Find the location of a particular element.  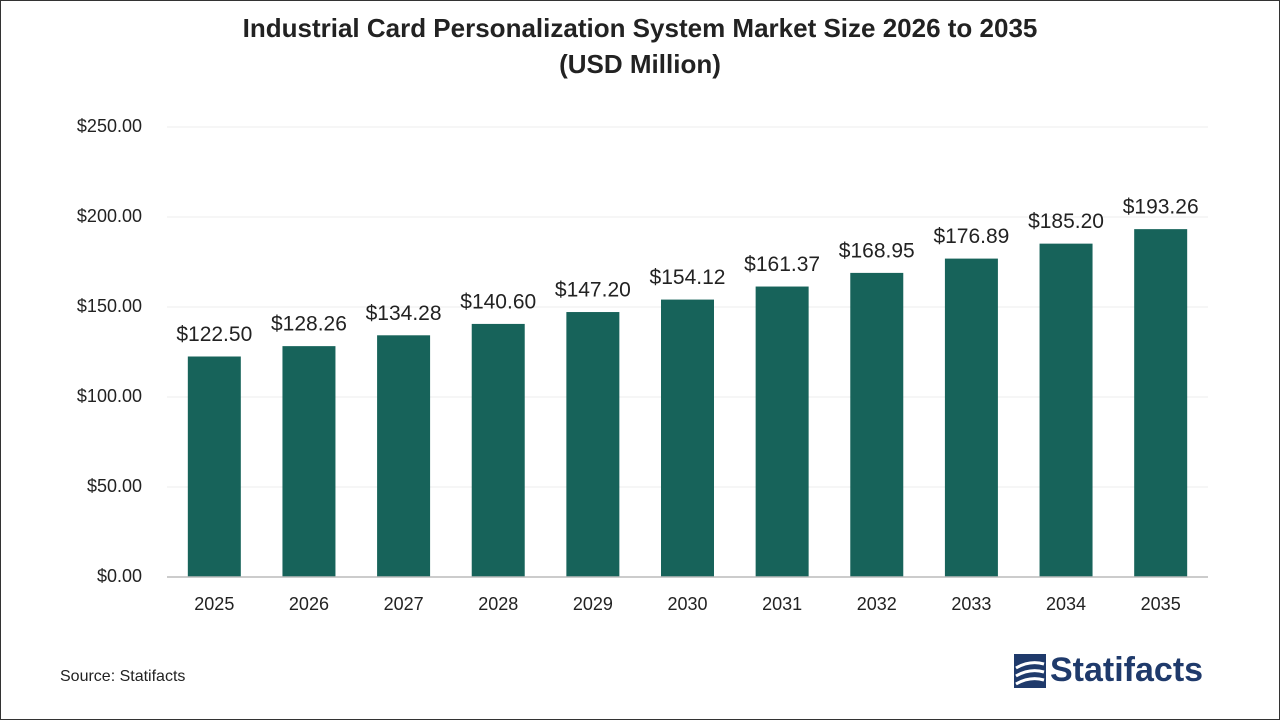

value-label: $140.60 is located at coordinates (498, 301).